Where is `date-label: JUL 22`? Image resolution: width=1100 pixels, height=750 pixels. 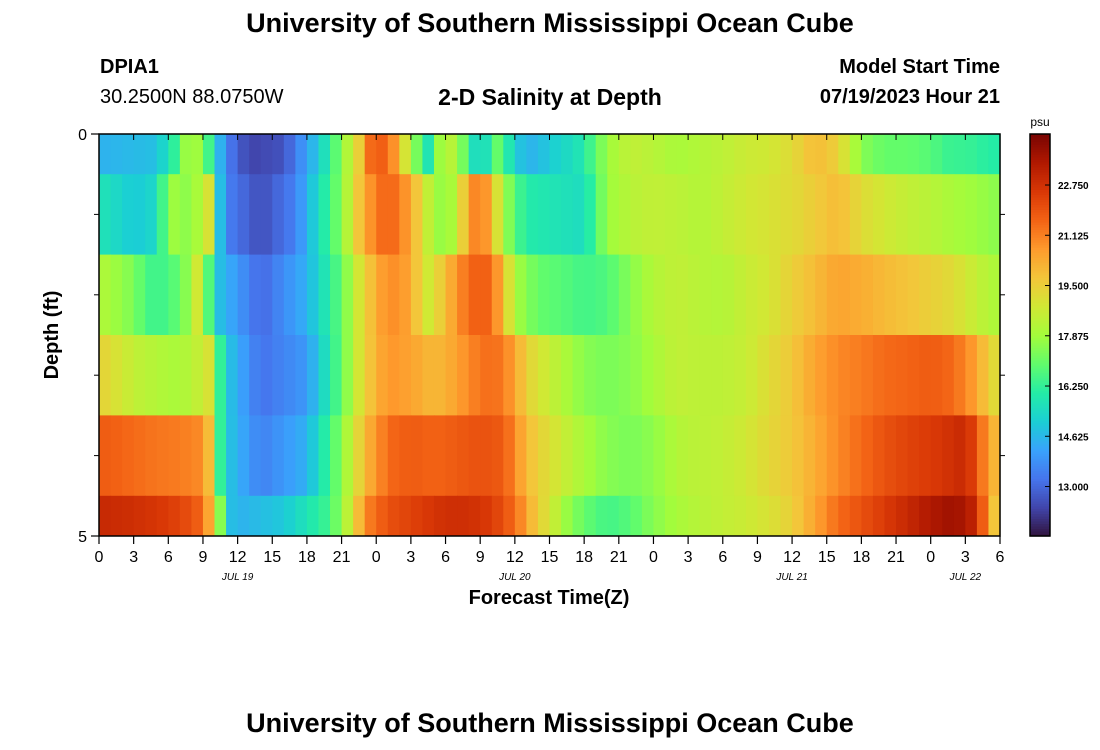 date-label: JUL 22 is located at coordinates (965, 577).